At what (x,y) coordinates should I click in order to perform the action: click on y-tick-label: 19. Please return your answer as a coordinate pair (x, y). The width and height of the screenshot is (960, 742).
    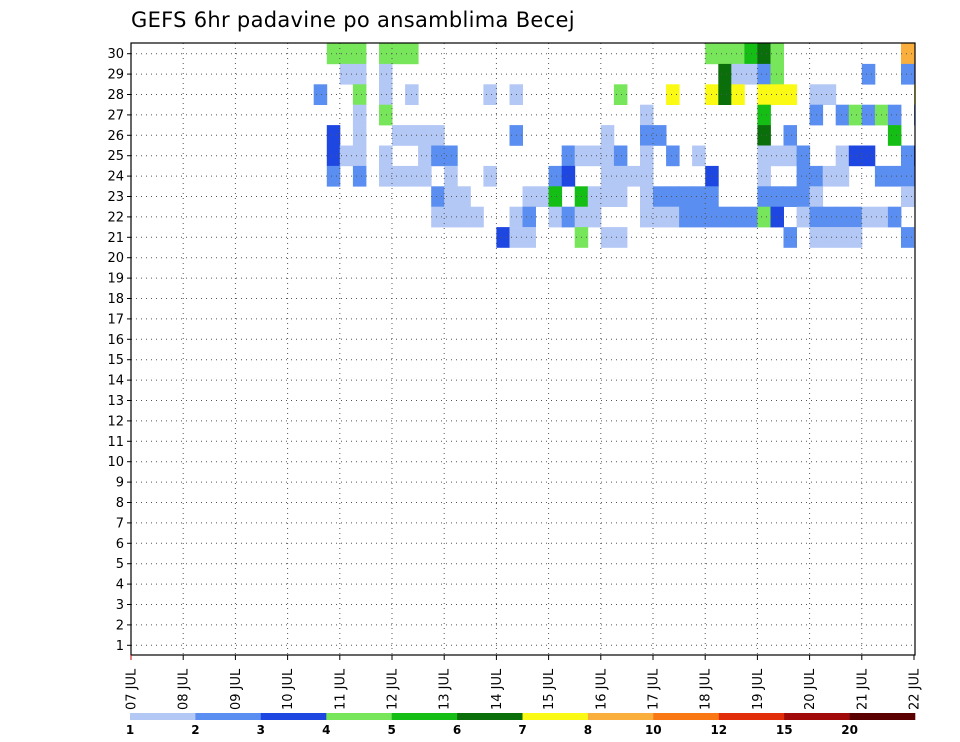
    Looking at the image, I should click on (115, 279).